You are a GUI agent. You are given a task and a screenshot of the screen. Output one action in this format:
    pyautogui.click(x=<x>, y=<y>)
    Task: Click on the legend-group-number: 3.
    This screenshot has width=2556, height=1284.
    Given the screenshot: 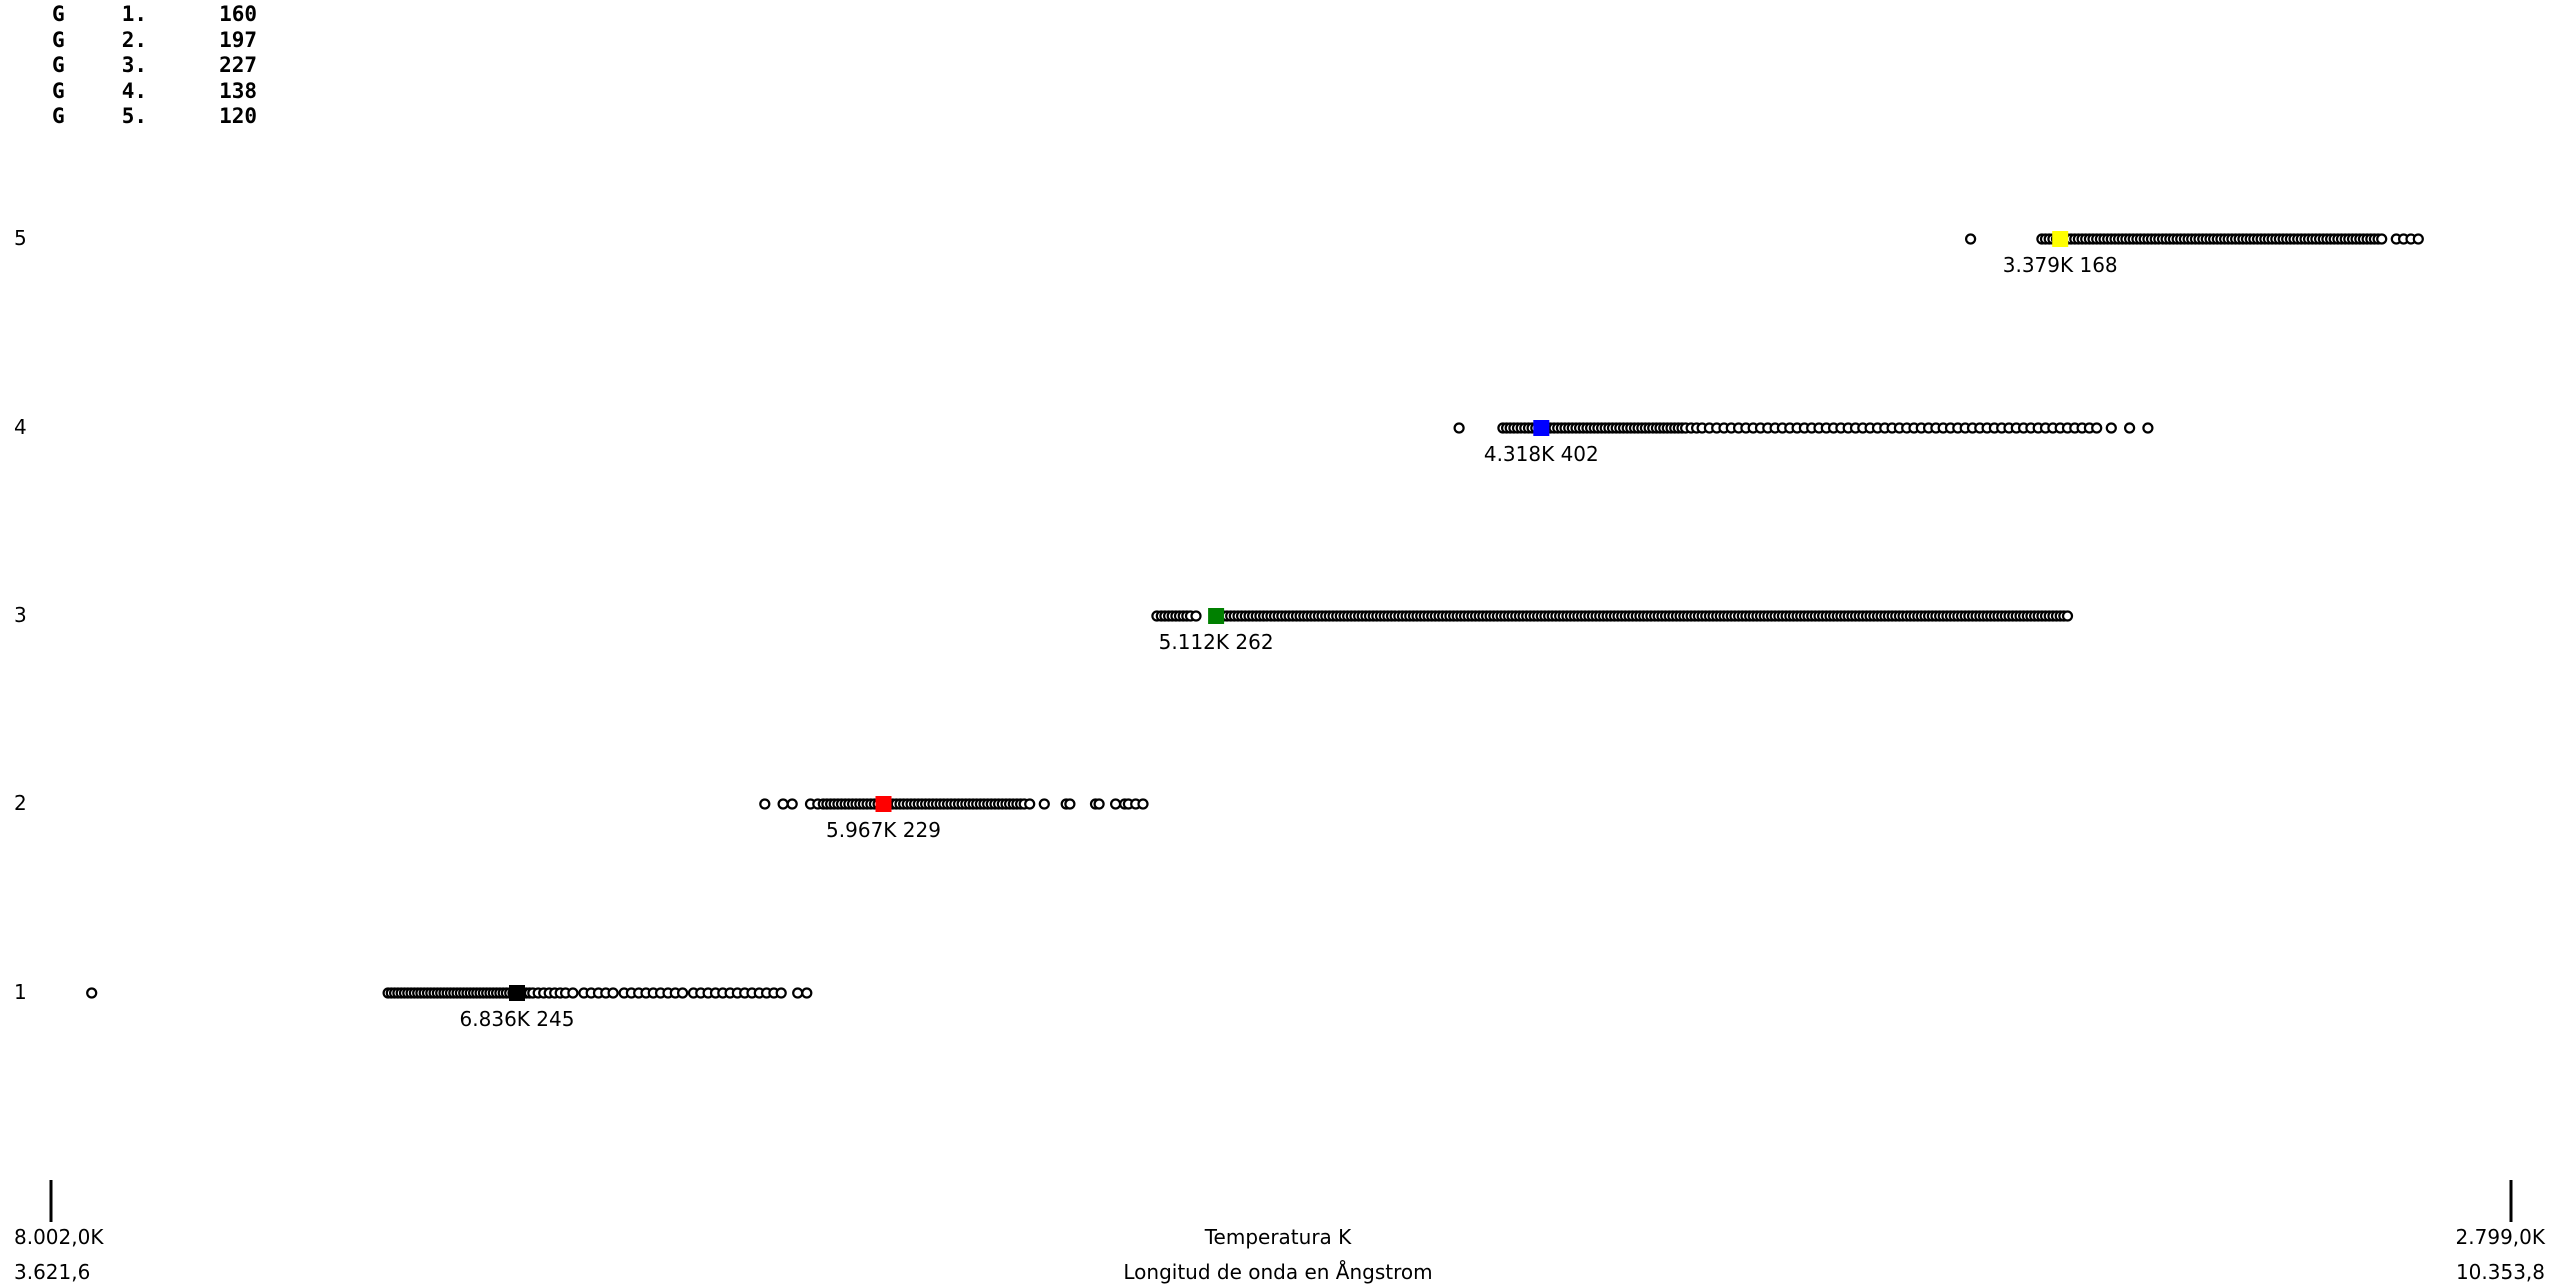 What is the action you would take?
    pyautogui.click(x=134, y=65)
    